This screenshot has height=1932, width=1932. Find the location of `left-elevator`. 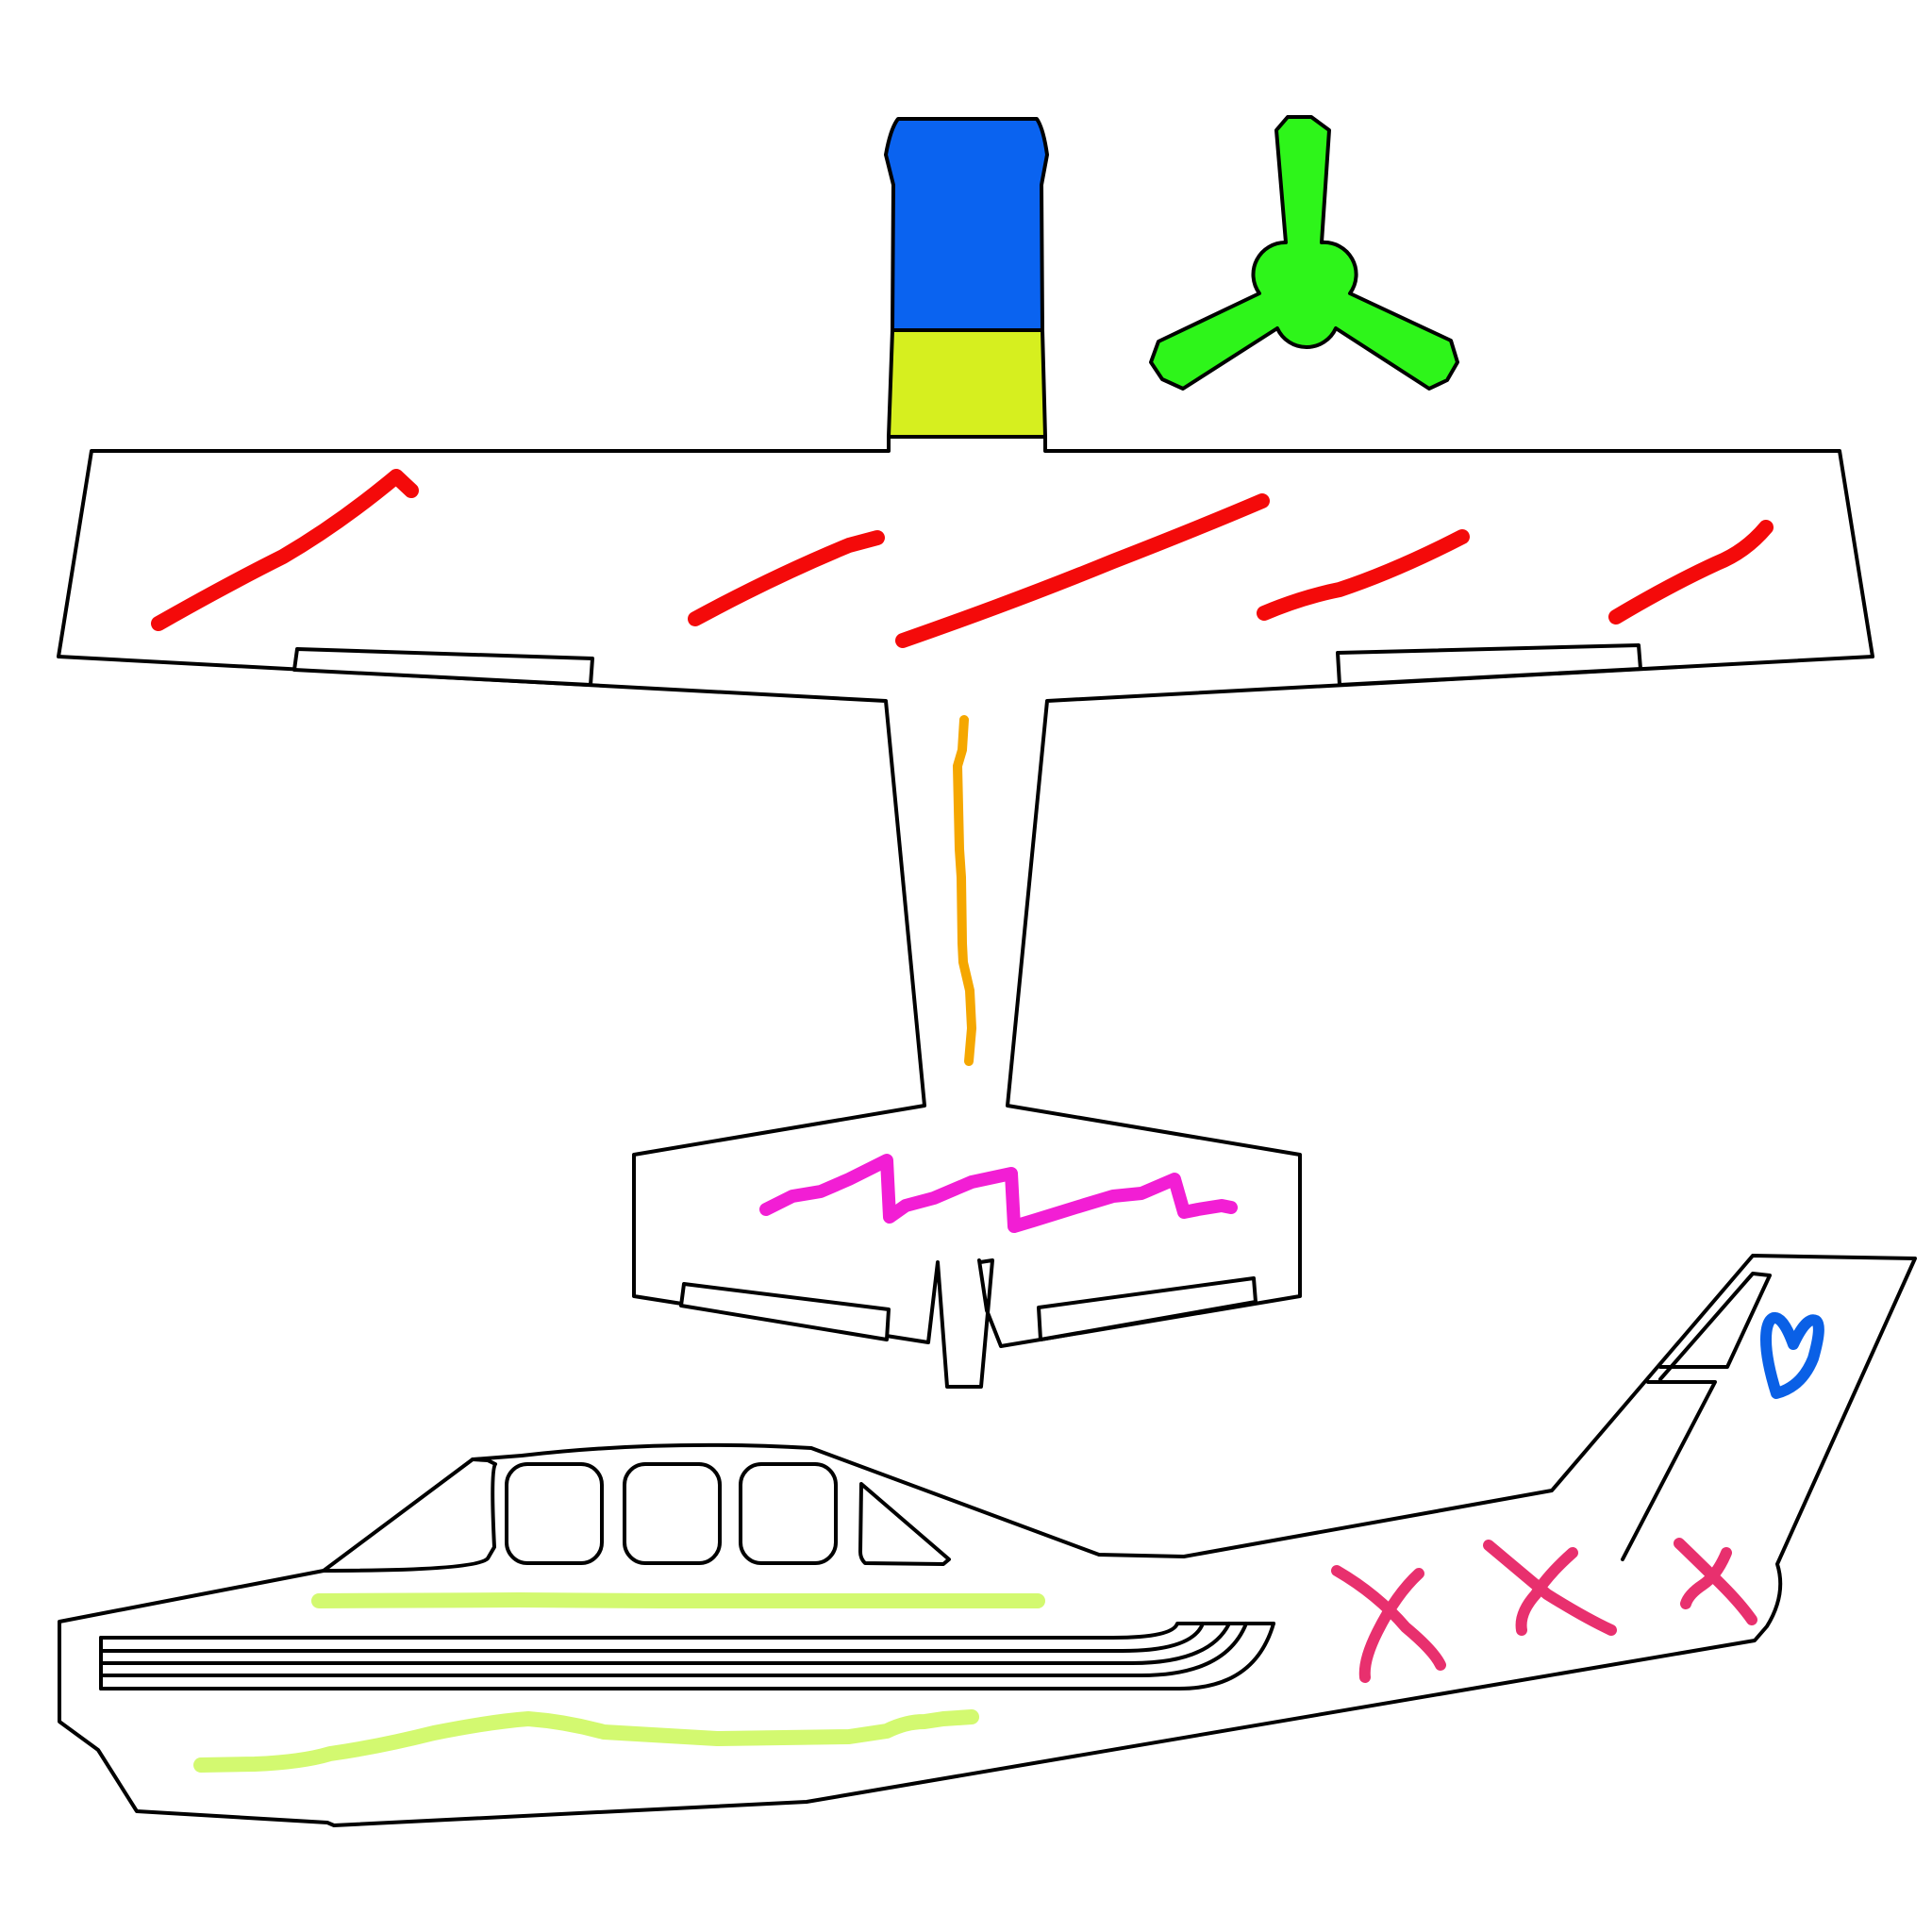

left-elevator is located at coordinates (785, 1312).